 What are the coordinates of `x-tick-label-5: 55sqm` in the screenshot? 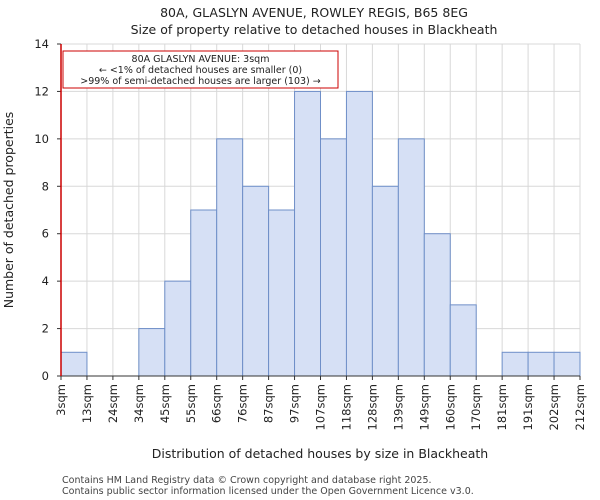 It's located at (191, 403).